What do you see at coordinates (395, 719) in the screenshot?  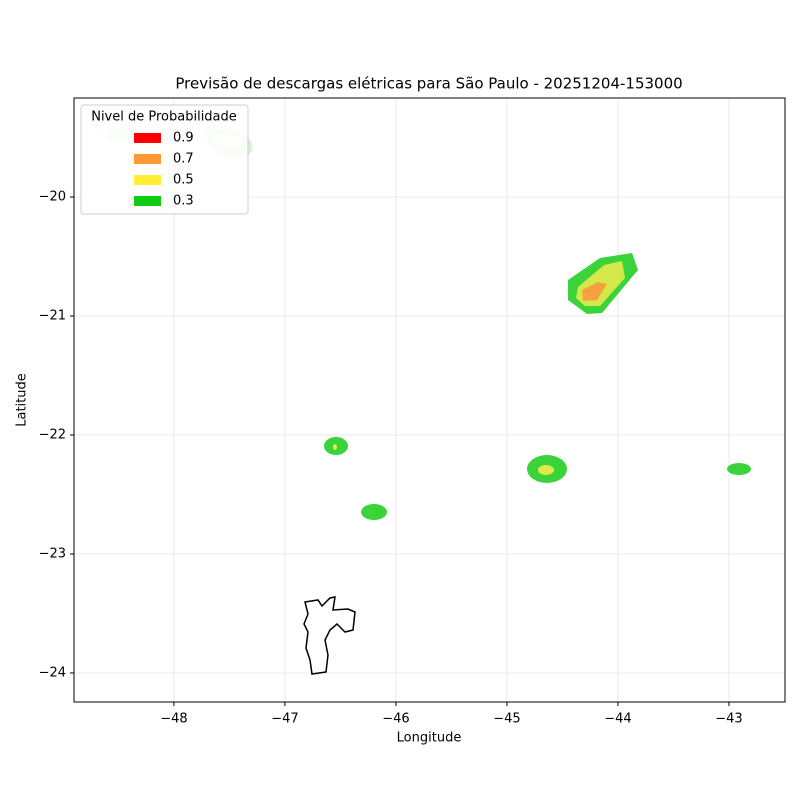 I see `x-tick-label: −46` at bounding box center [395, 719].